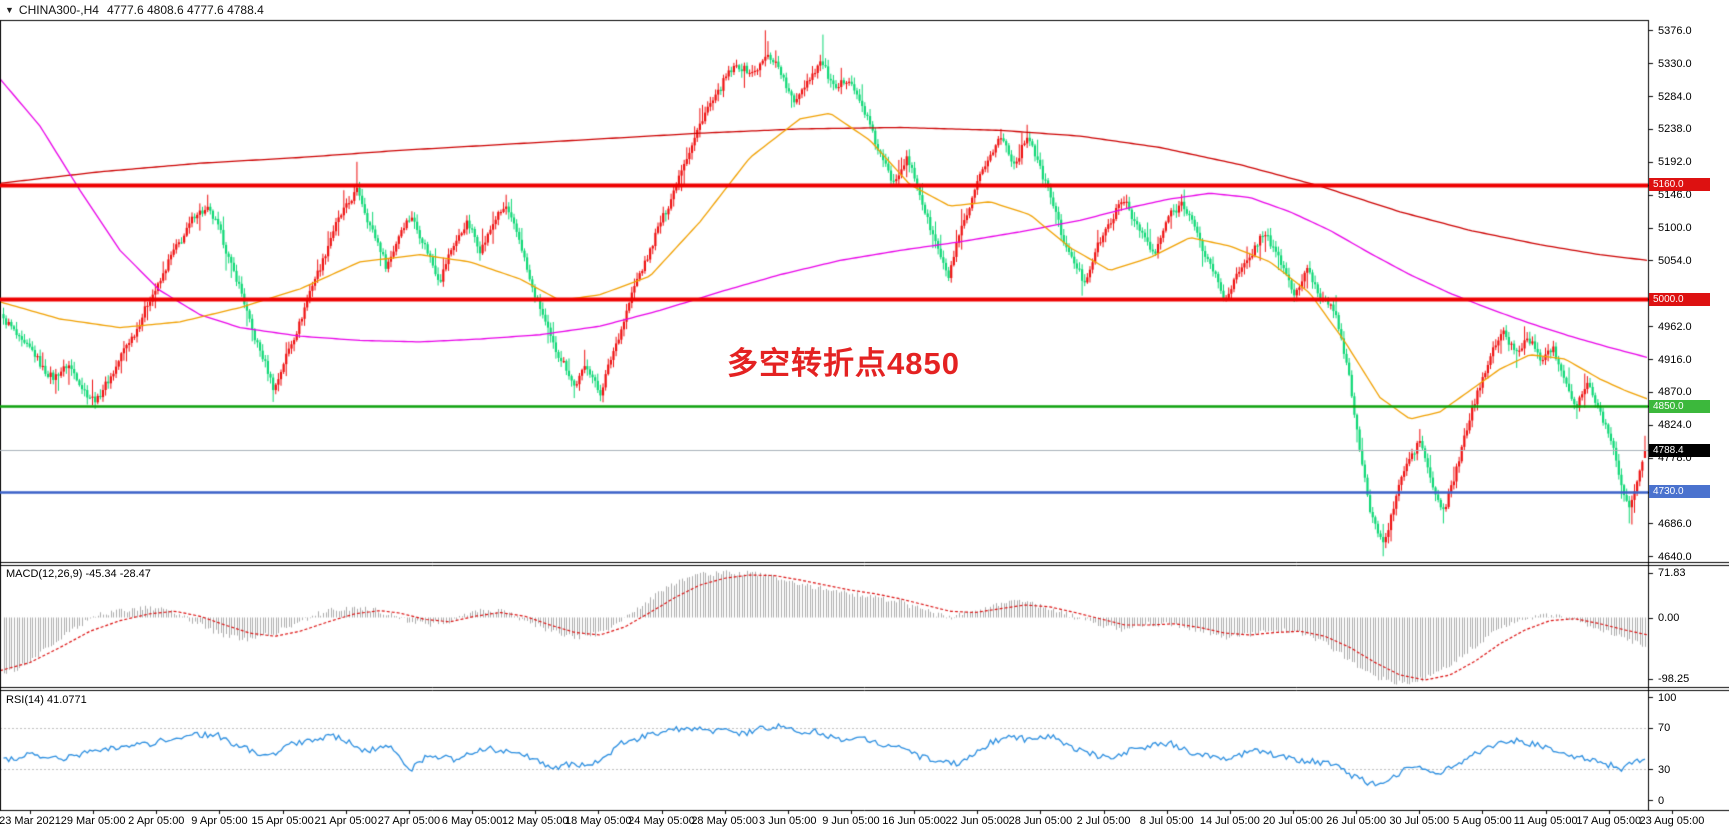  What do you see at coordinates (219, 821) in the screenshot?
I see `time-axis-label: 9 Apr 05:00` at bounding box center [219, 821].